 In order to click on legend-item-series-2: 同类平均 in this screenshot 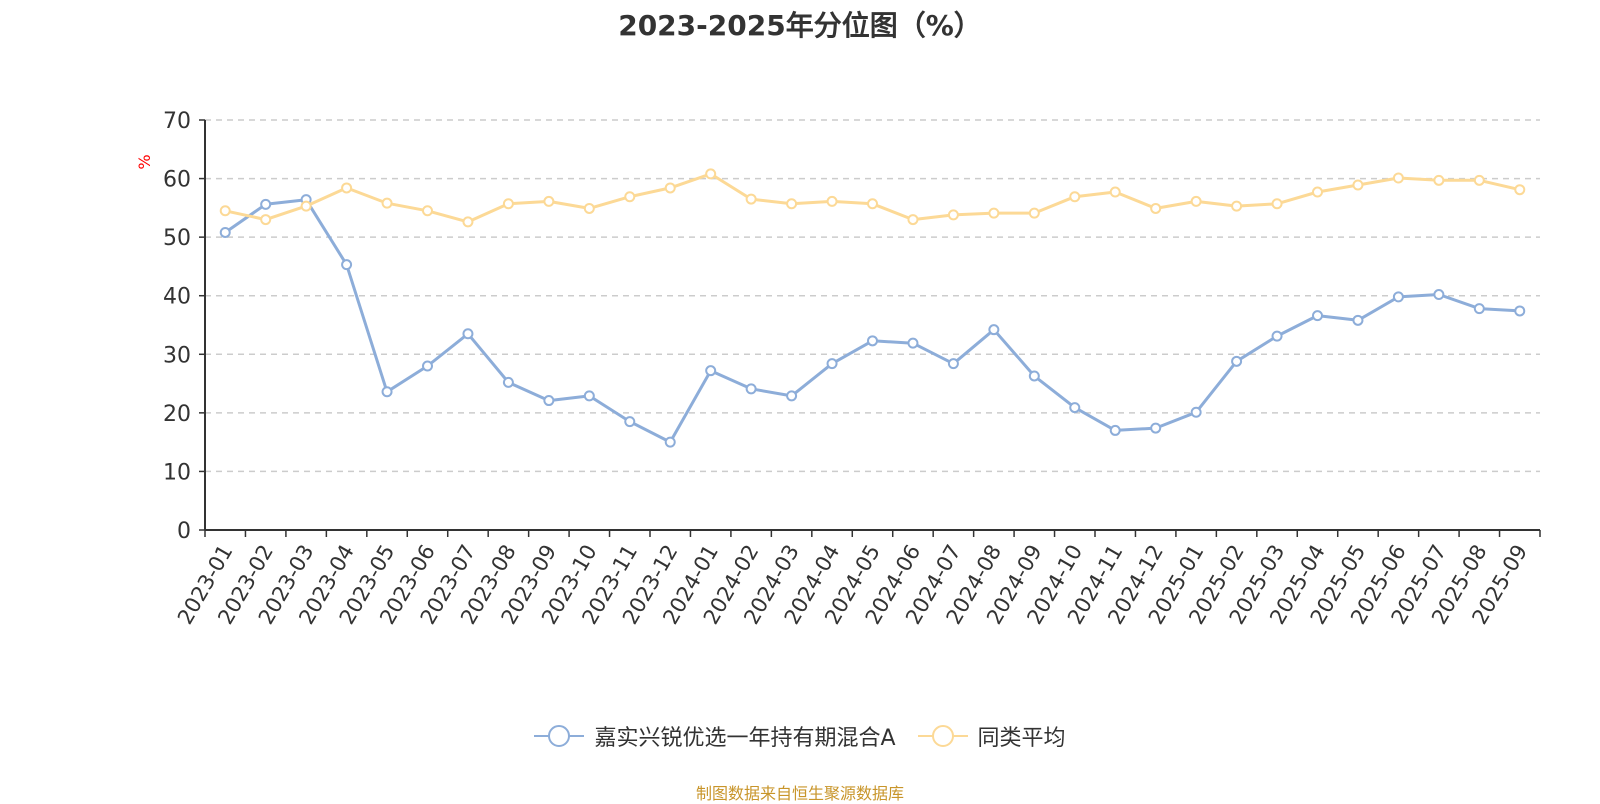, I will do `click(991, 736)`.